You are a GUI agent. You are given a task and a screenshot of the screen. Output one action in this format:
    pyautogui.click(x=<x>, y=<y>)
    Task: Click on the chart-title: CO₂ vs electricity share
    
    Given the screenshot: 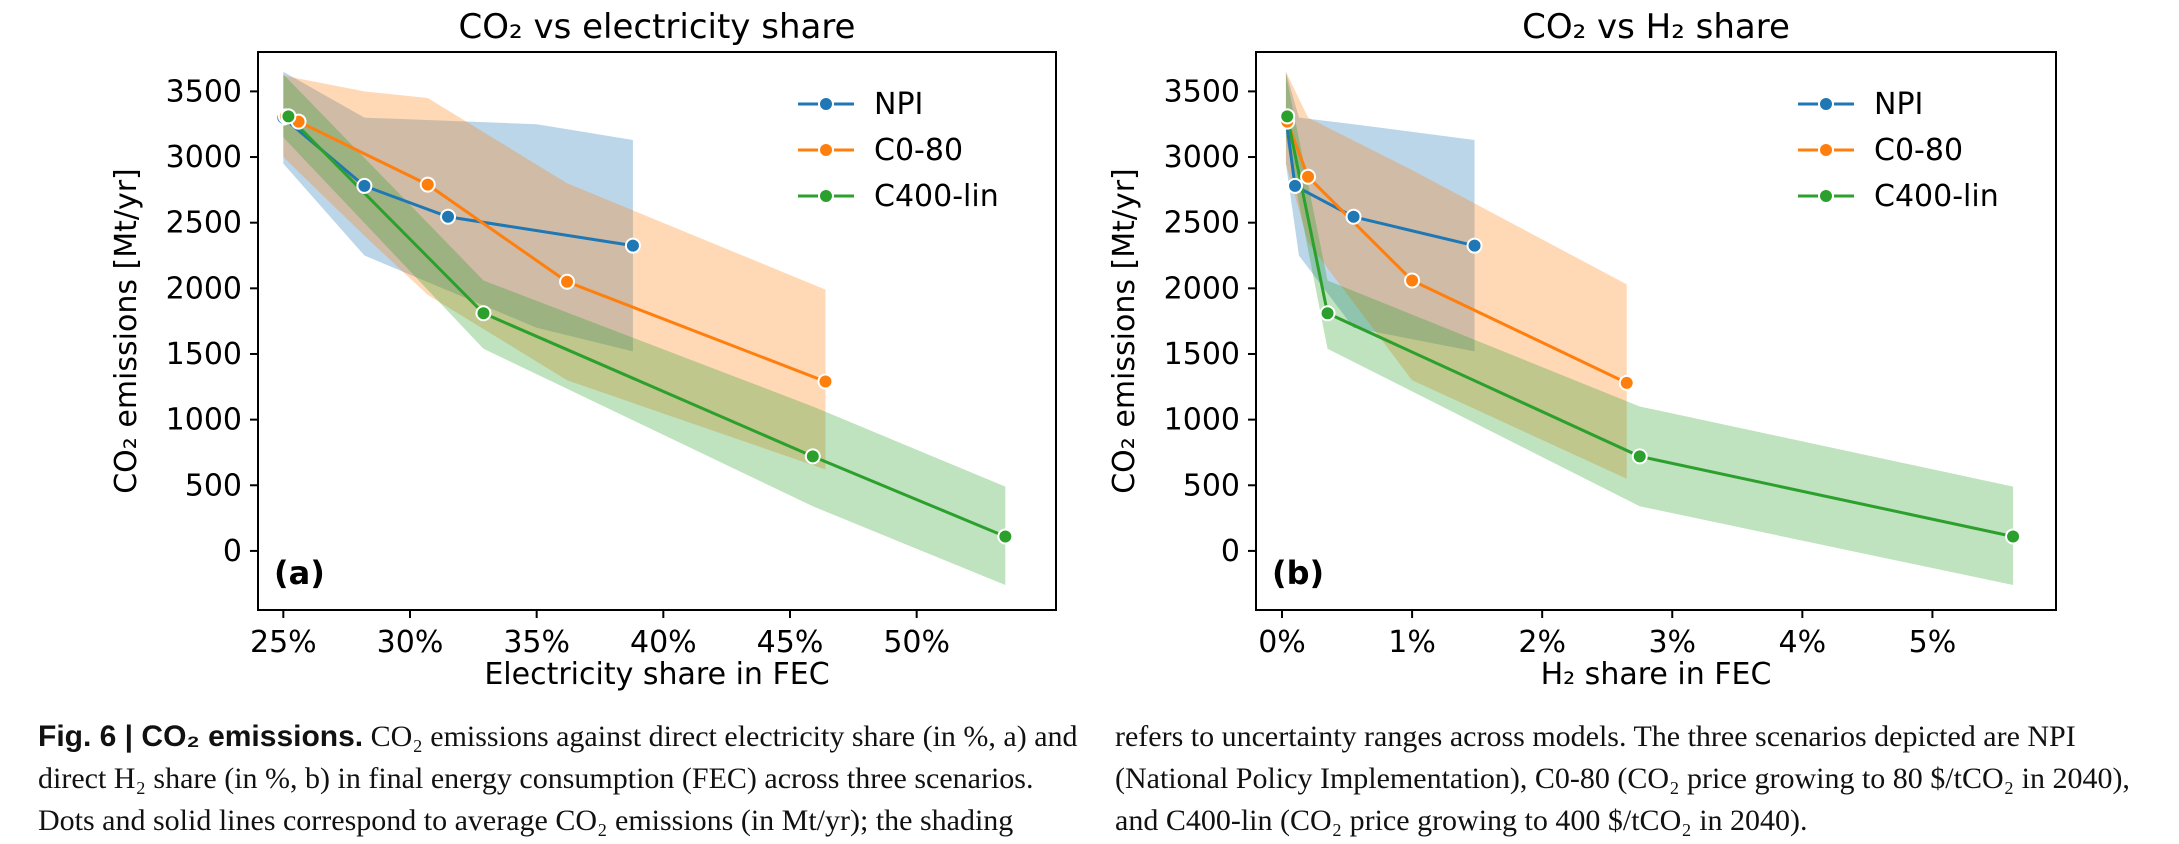 What is the action you would take?
    pyautogui.click(x=657, y=27)
    